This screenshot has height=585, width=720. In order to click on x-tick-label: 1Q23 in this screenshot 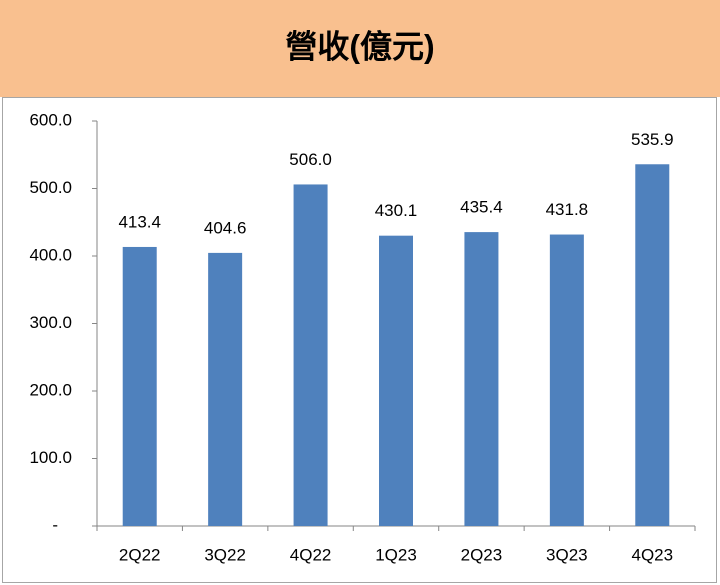, I will do `click(396, 554)`.